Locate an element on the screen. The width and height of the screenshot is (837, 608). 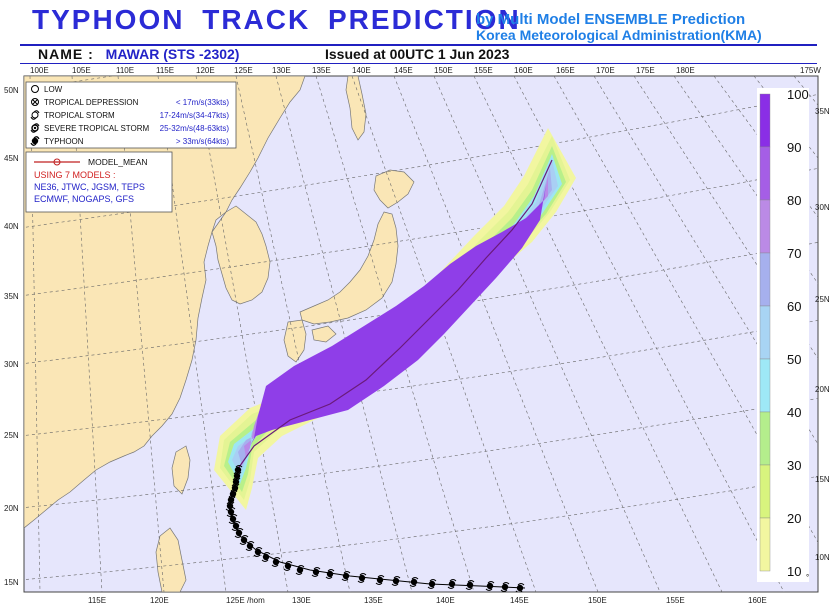
colorbar-label: 100 is located at coordinates (798, 94).